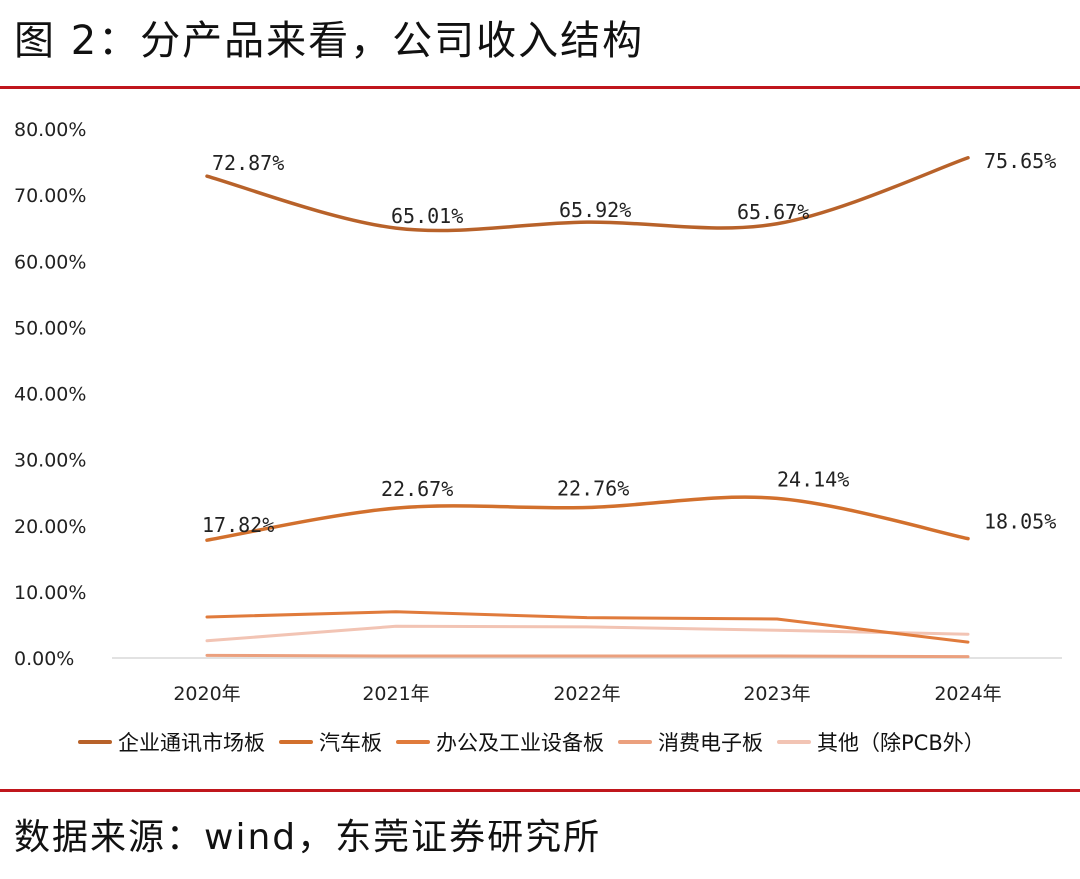 The width and height of the screenshot is (1080, 879). Describe the element at coordinates (776, 694) in the screenshot. I see `x-tick-label: 2023年` at that location.